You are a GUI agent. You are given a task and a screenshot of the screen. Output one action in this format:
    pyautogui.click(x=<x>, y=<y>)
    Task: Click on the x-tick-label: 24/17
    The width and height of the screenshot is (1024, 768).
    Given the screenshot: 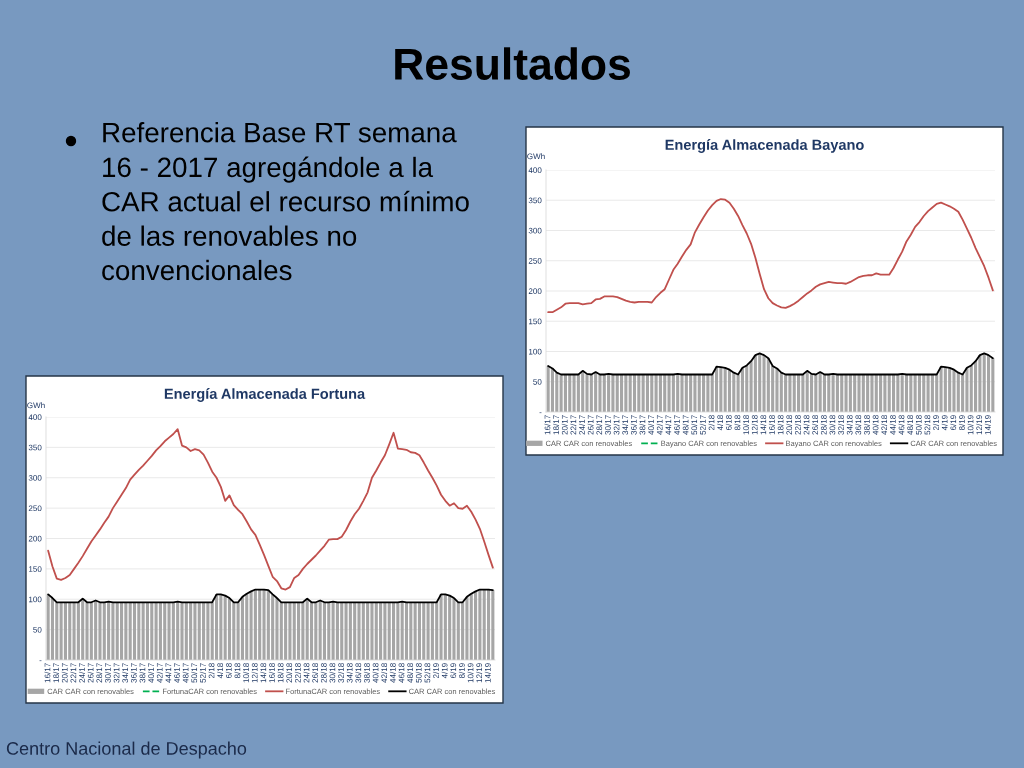 What is the action you would take?
    pyautogui.click(x=581, y=425)
    